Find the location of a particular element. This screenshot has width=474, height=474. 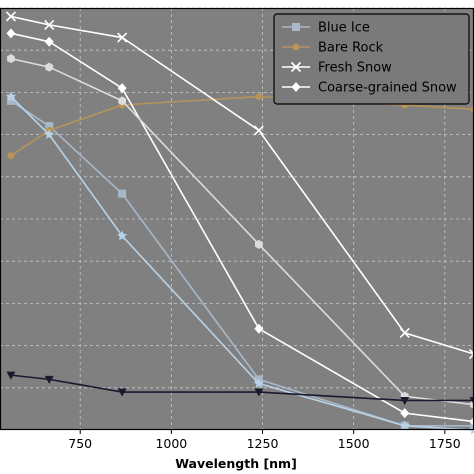

x-tick-label: 1750 is located at coordinates (445, 443).